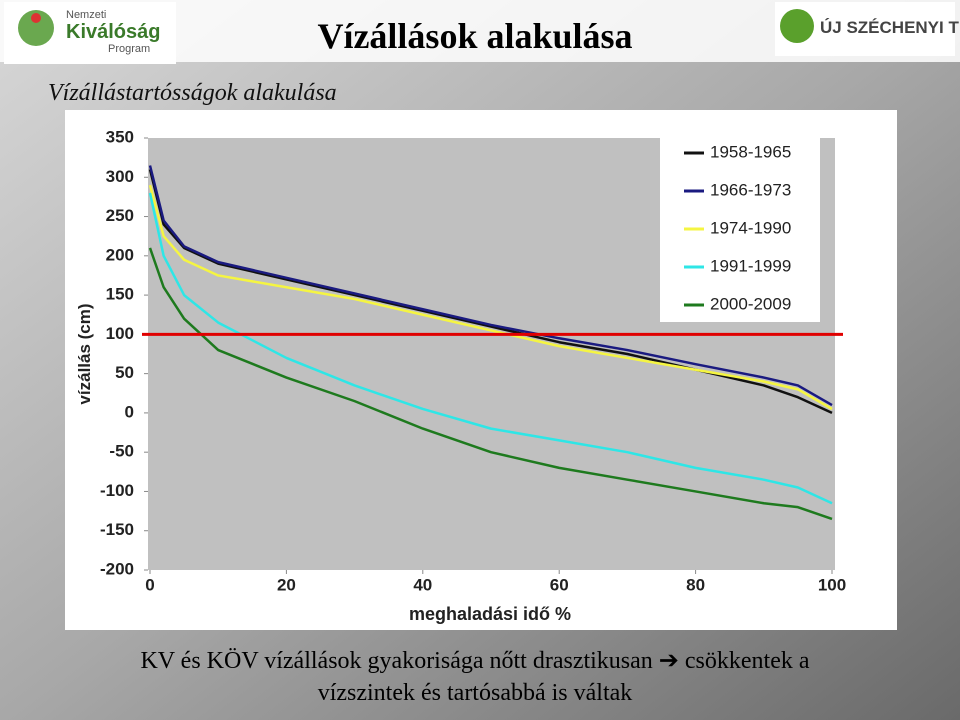 The image size is (960, 720). What do you see at coordinates (286, 584) in the screenshot?
I see `x-tick-label: 20` at bounding box center [286, 584].